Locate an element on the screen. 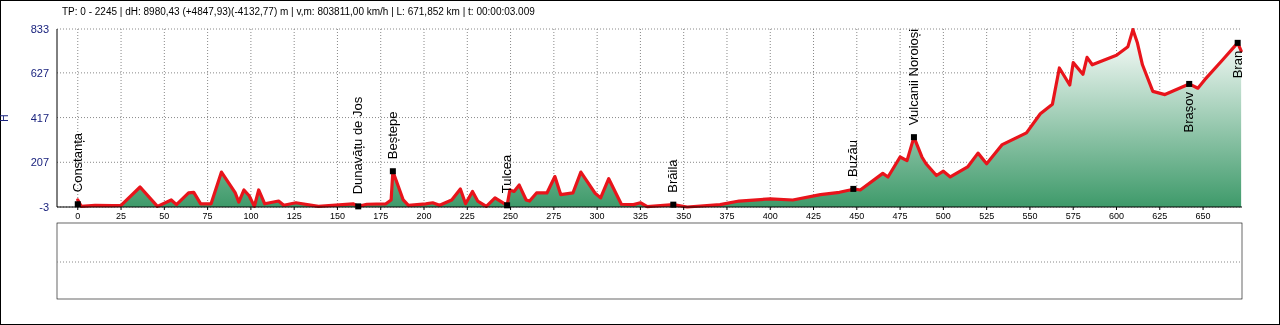 The image size is (1280, 325). y-tick-label: 833 is located at coordinates (39, 29).